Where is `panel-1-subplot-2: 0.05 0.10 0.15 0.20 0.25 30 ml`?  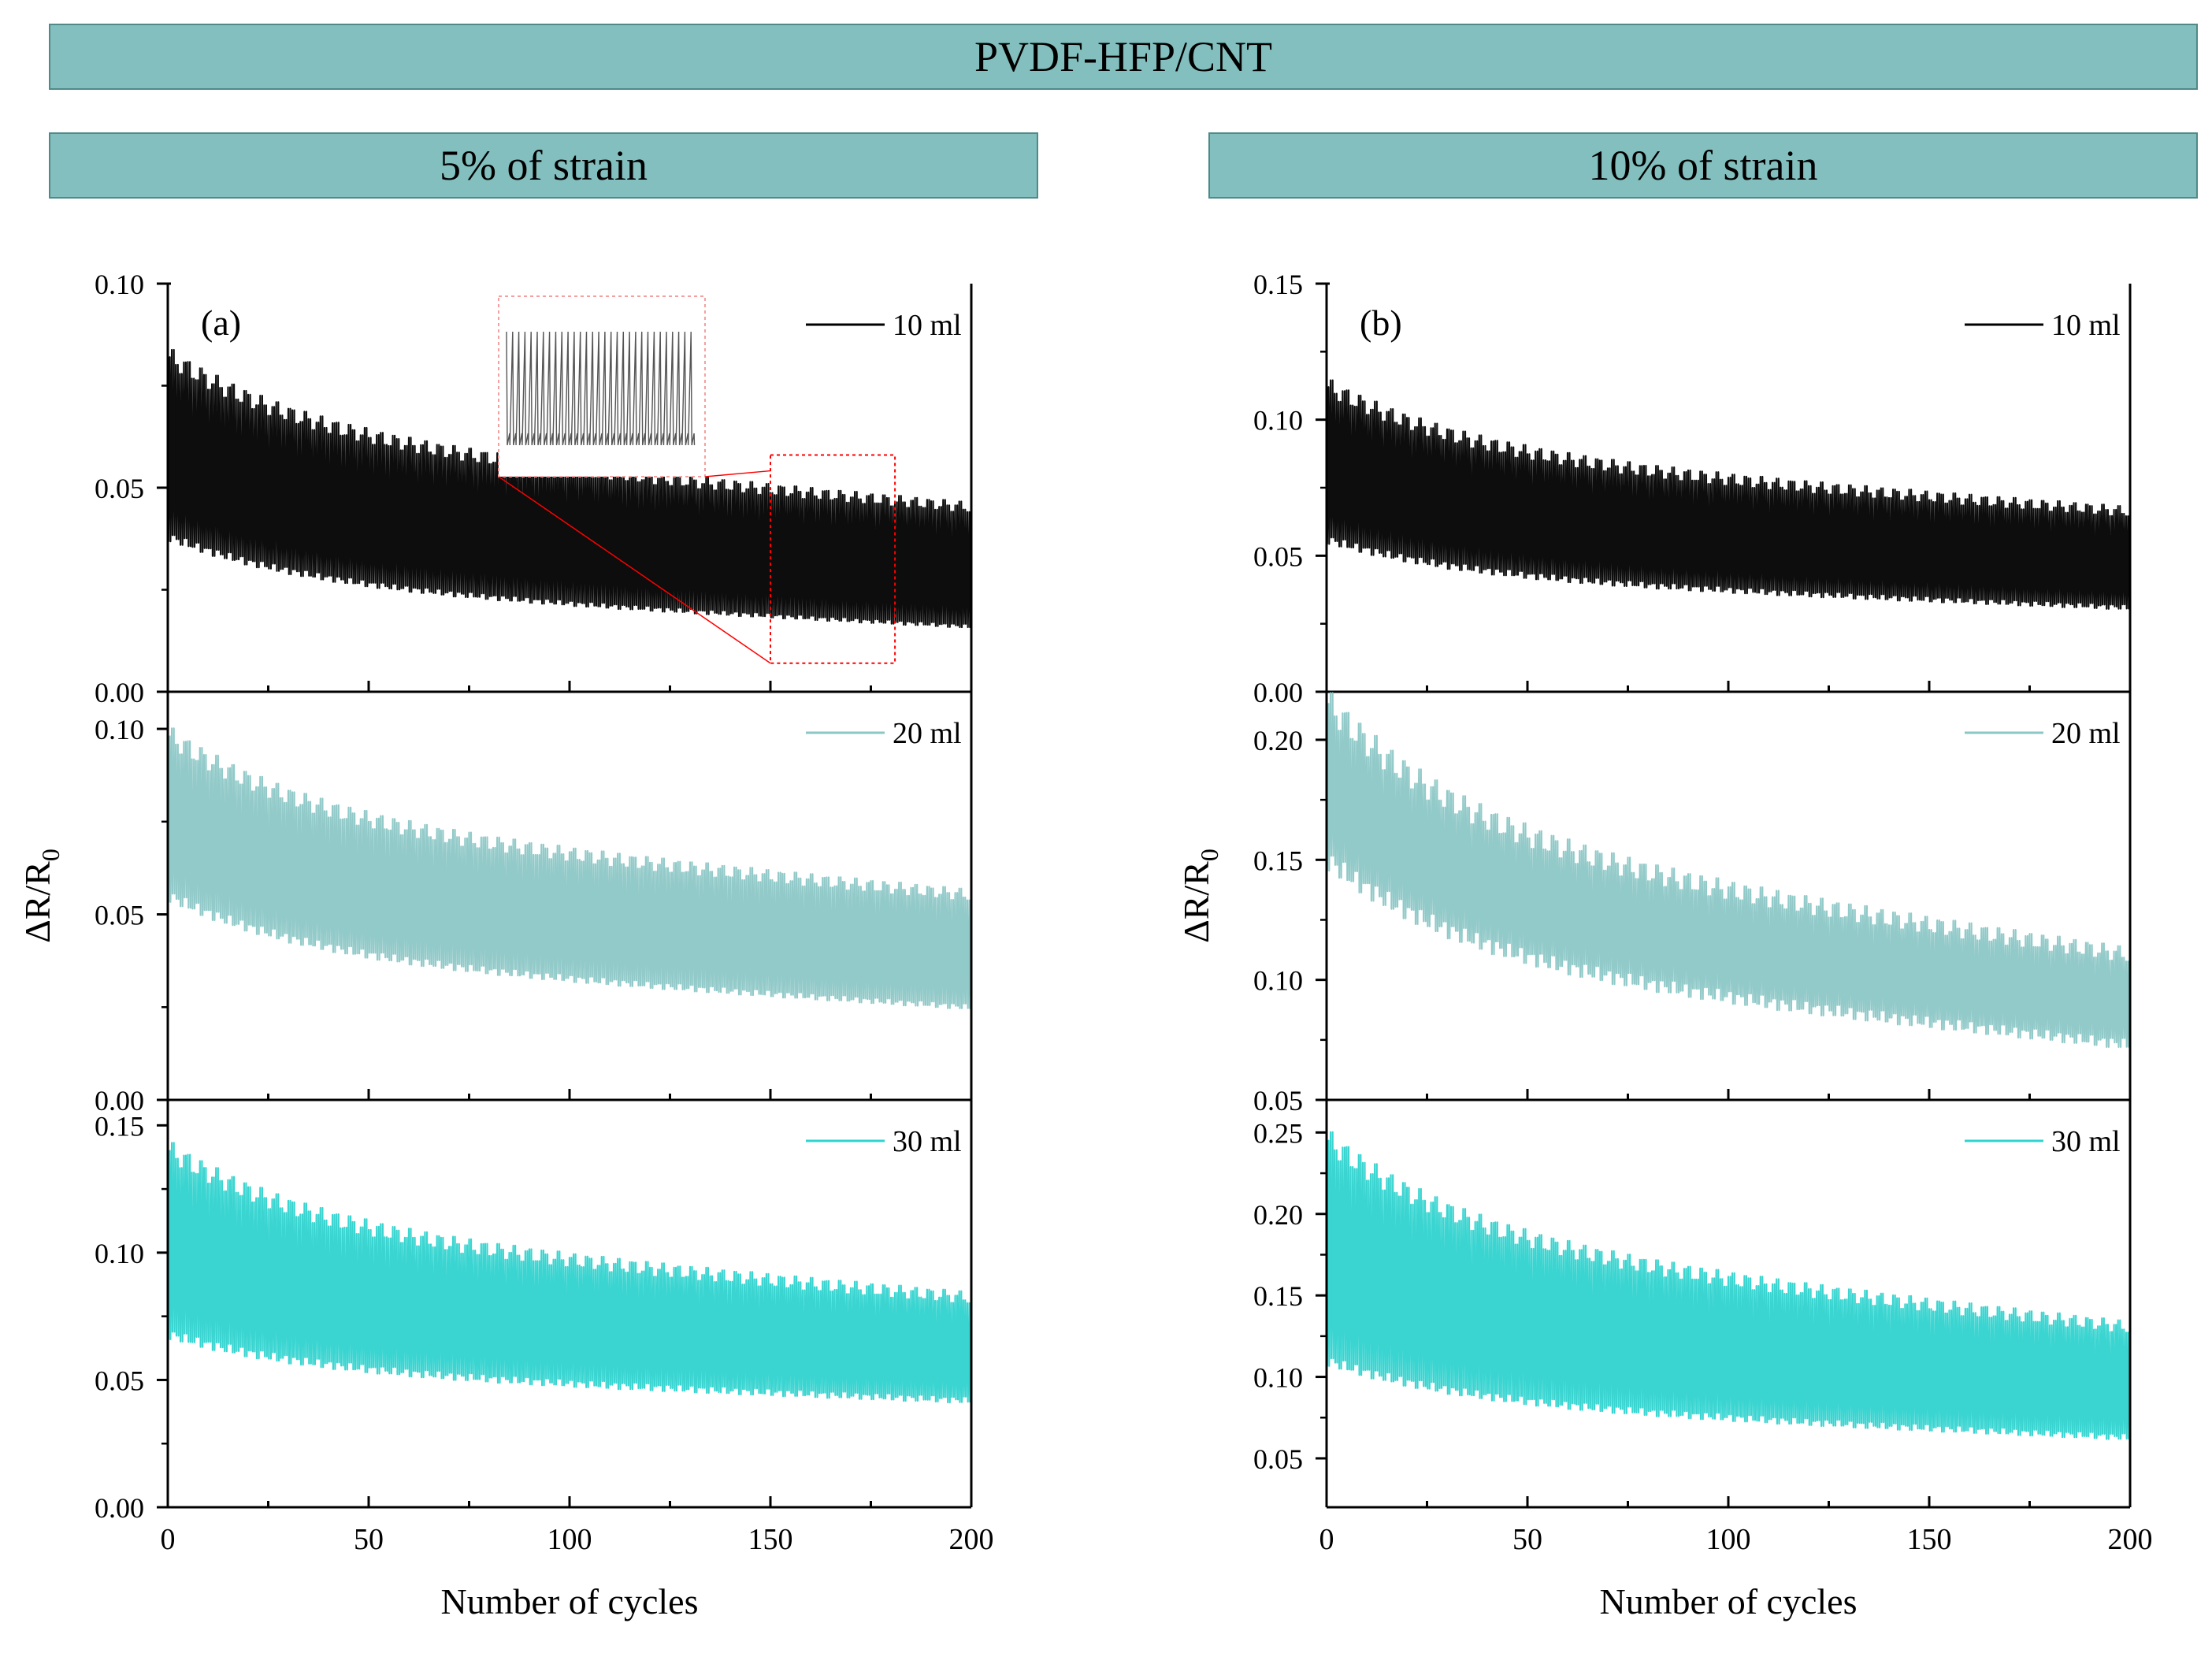
panel-1-subplot-2: 0.05 0.10 0.15 0.20 0.25 30 ml is located at coordinates (1692, 1304).